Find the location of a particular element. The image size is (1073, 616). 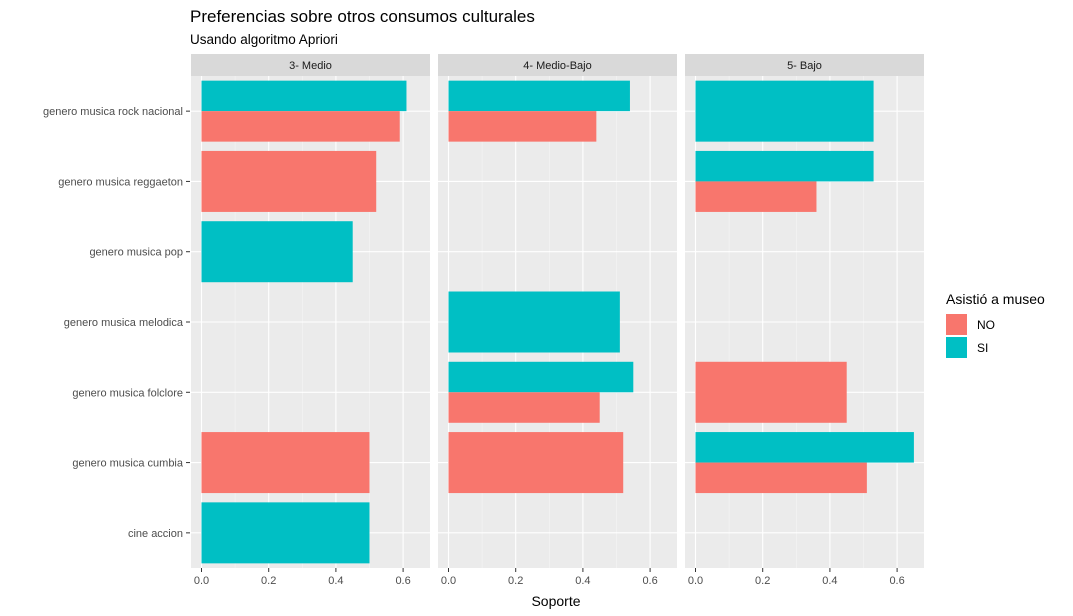

facet-strip-label: 3- Medio is located at coordinates (310, 66).